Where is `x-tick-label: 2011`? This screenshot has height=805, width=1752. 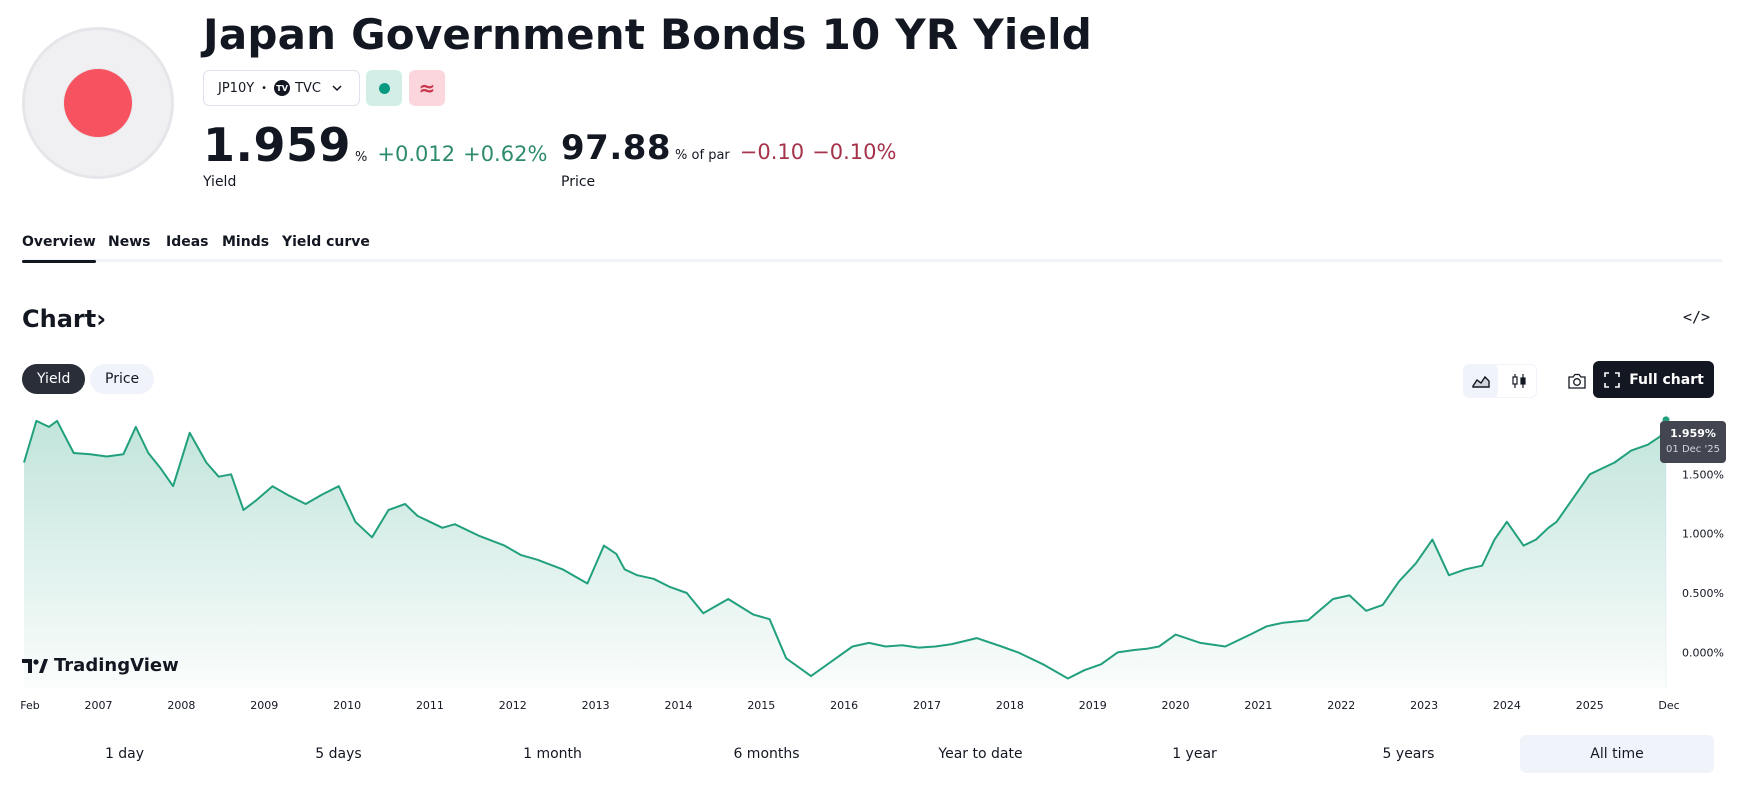 x-tick-label: 2011 is located at coordinates (430, 705).